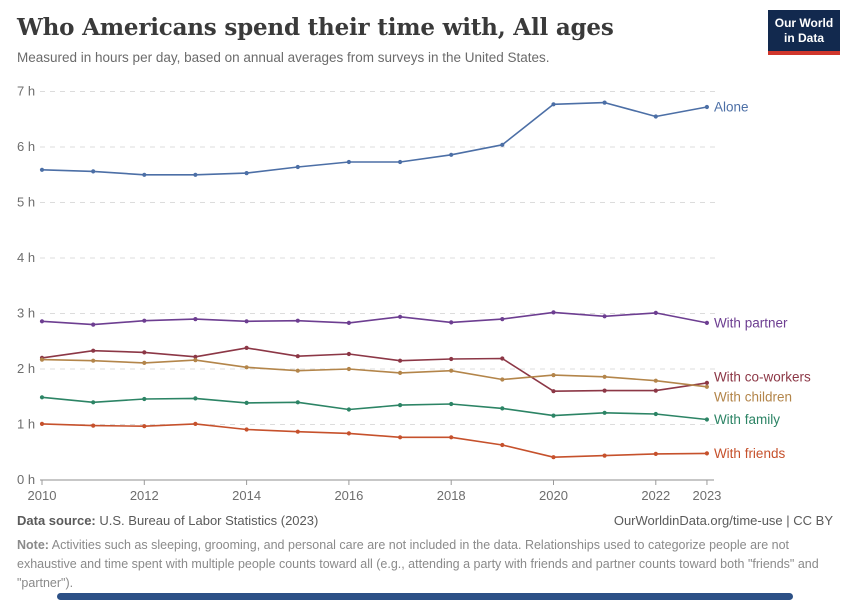  I want to click on series-with-co-workers: With co-workers, so click(425, 369).